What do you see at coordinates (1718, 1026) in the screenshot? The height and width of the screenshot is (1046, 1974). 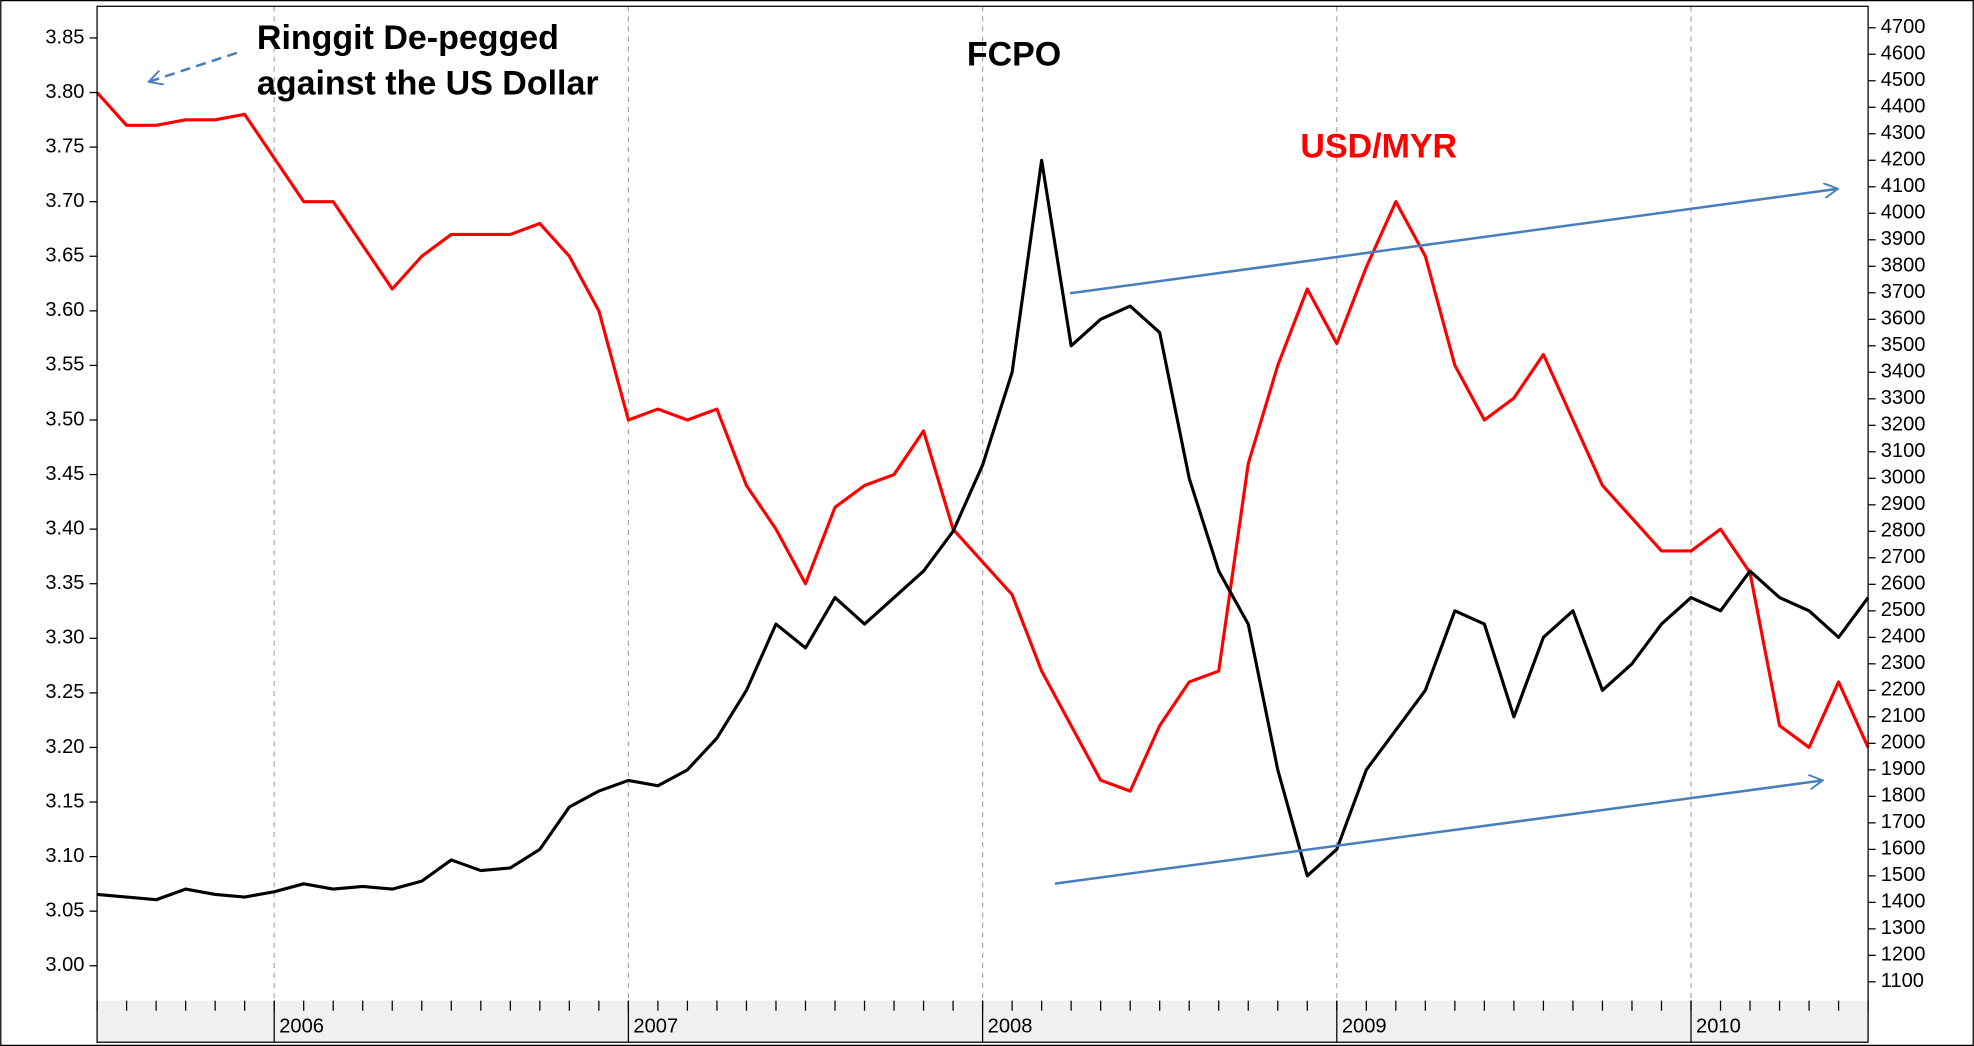 I see `x-tick-label: 2010` at bounding box center [1718, 1026].